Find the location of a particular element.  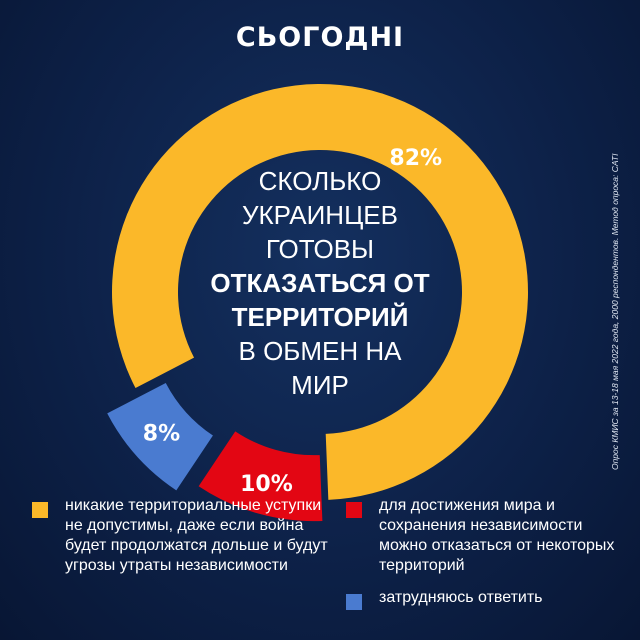

title-line-bold: ТЕРРИТОРИЙ is located at coordinates (320, 317).